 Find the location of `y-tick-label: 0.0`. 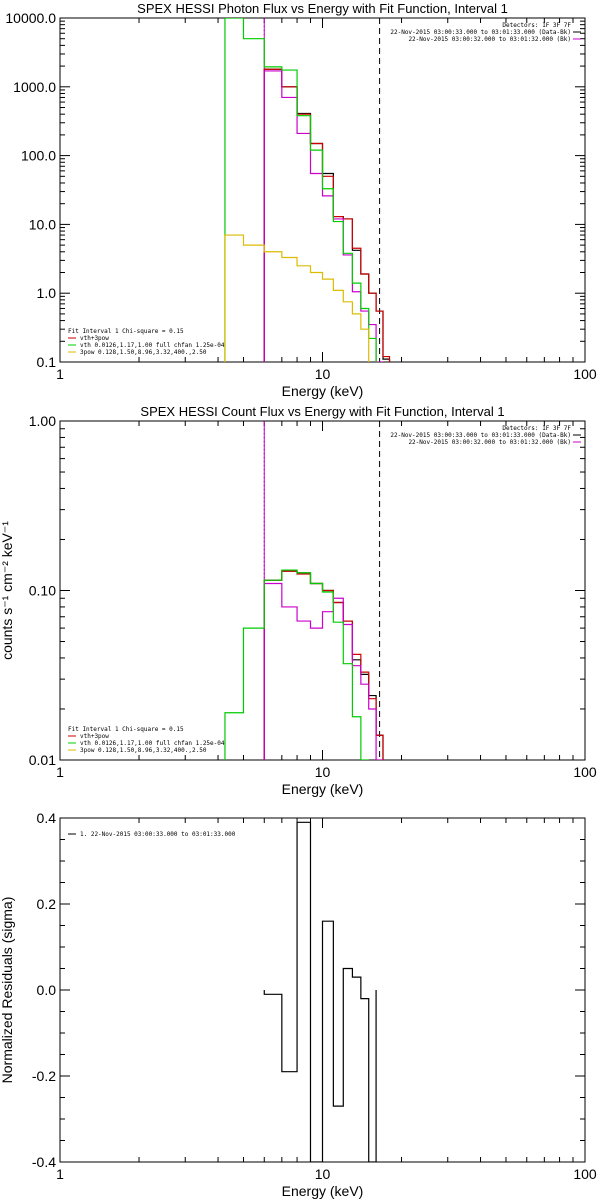

y-tick-label: 0.0 is located at coordinates (47, 990).